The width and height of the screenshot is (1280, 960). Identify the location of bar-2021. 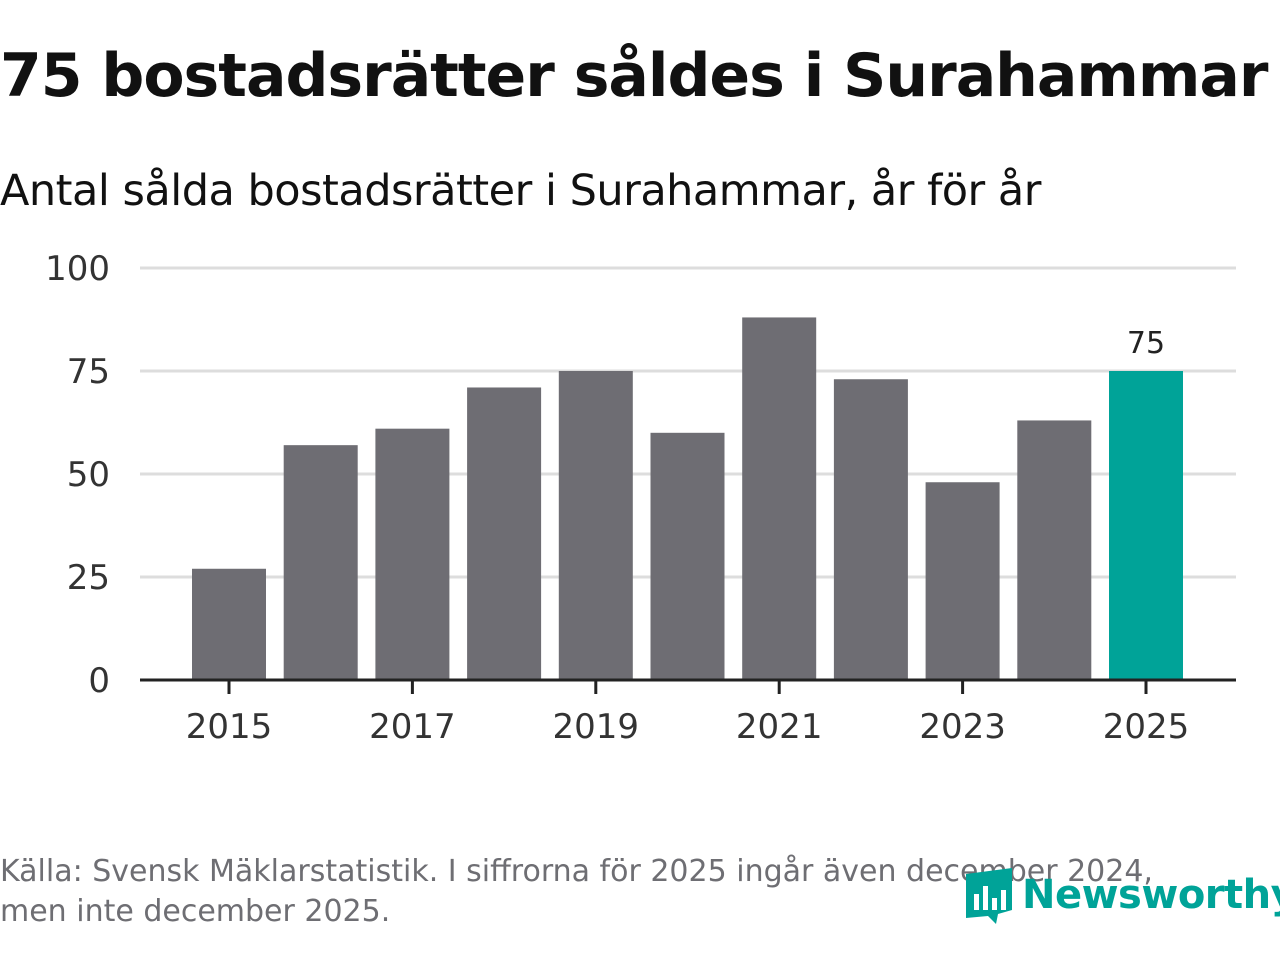
(779, 498).